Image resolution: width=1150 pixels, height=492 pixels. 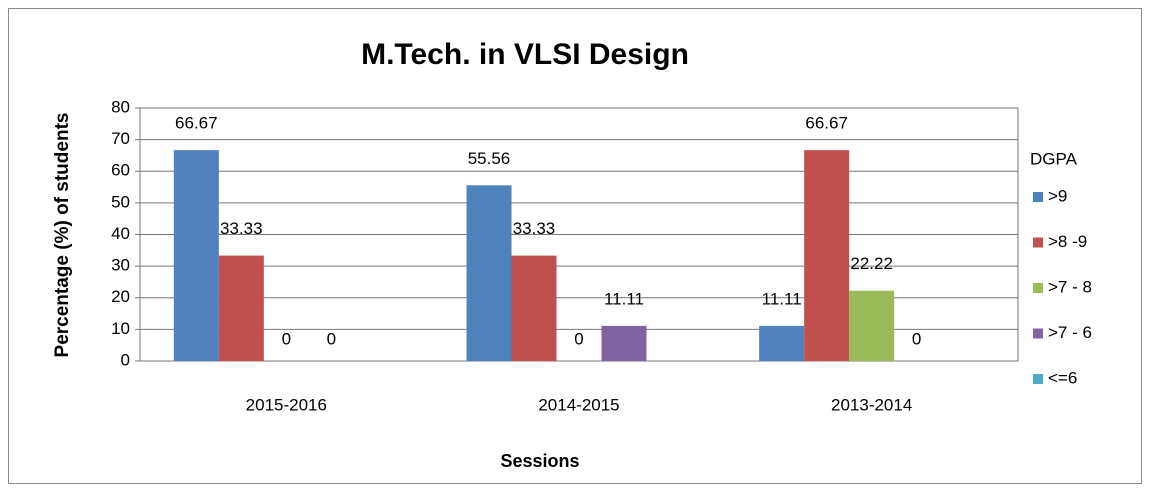 What do you see at coordinates (286, 404) in the screenshot?
I see `x-tick-label: 2015-2016` at bounding box center [286, 404].